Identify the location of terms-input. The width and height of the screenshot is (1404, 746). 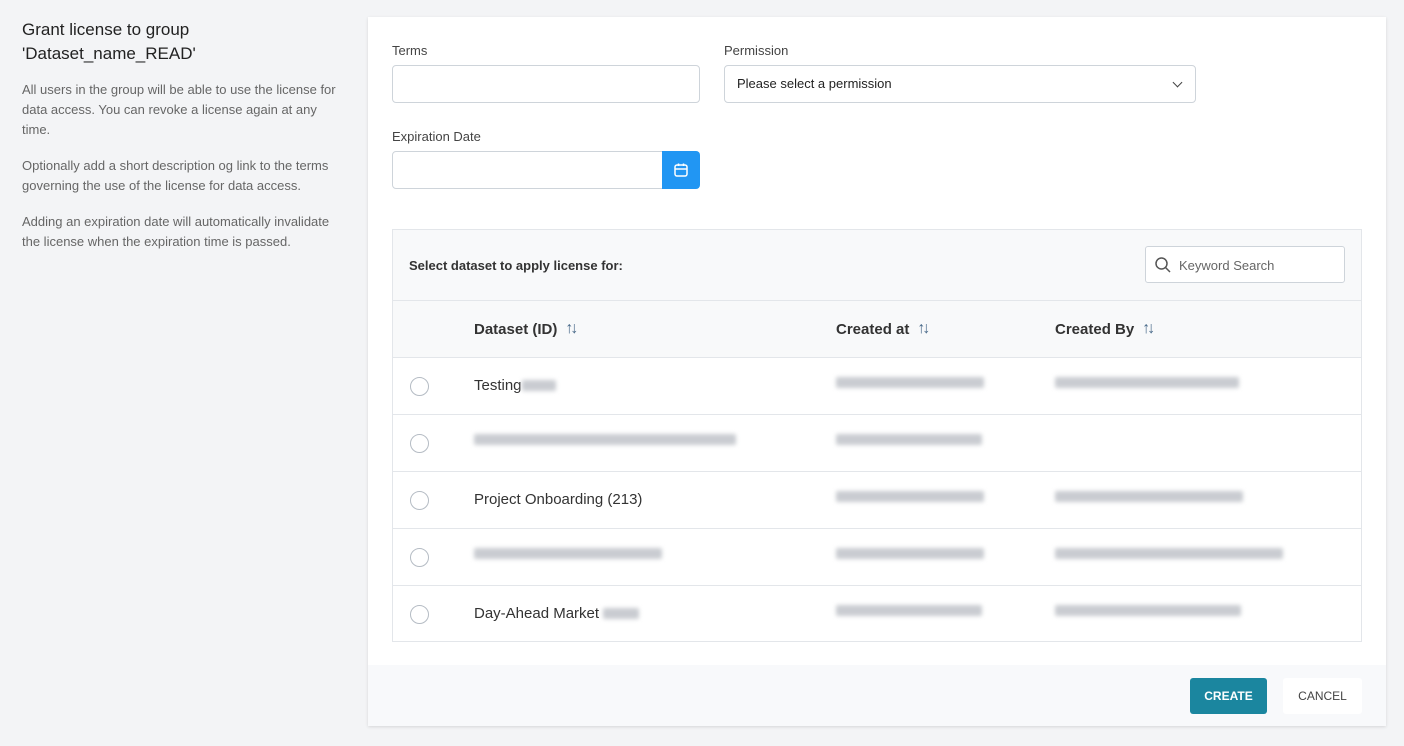
(546, 84).